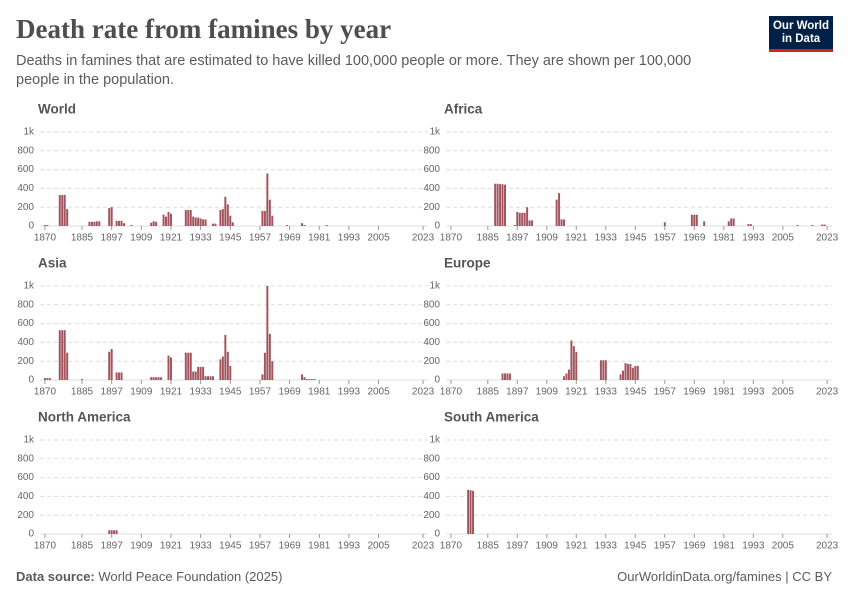  I want to click on x-tick-label: 1909, so click(141, 238).